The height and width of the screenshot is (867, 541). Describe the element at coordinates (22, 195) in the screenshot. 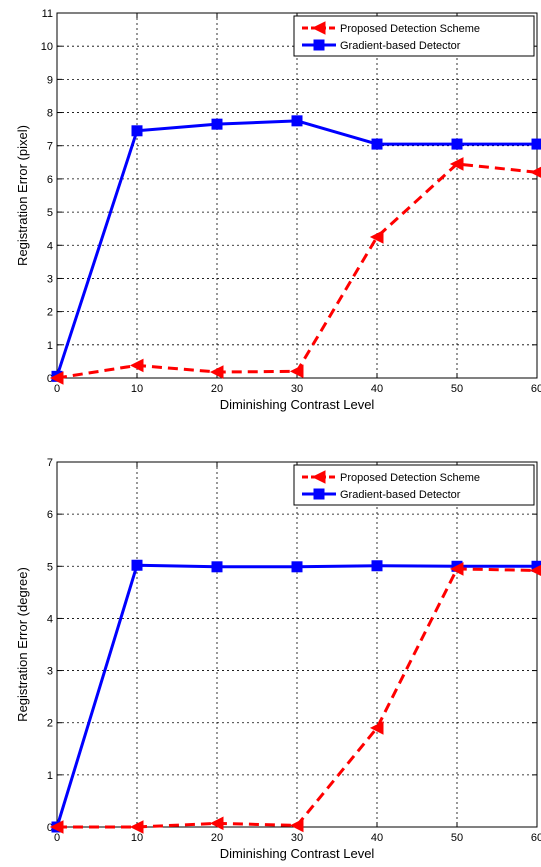

I see `y-axis-label: Registration Error (pixel)` at that location.